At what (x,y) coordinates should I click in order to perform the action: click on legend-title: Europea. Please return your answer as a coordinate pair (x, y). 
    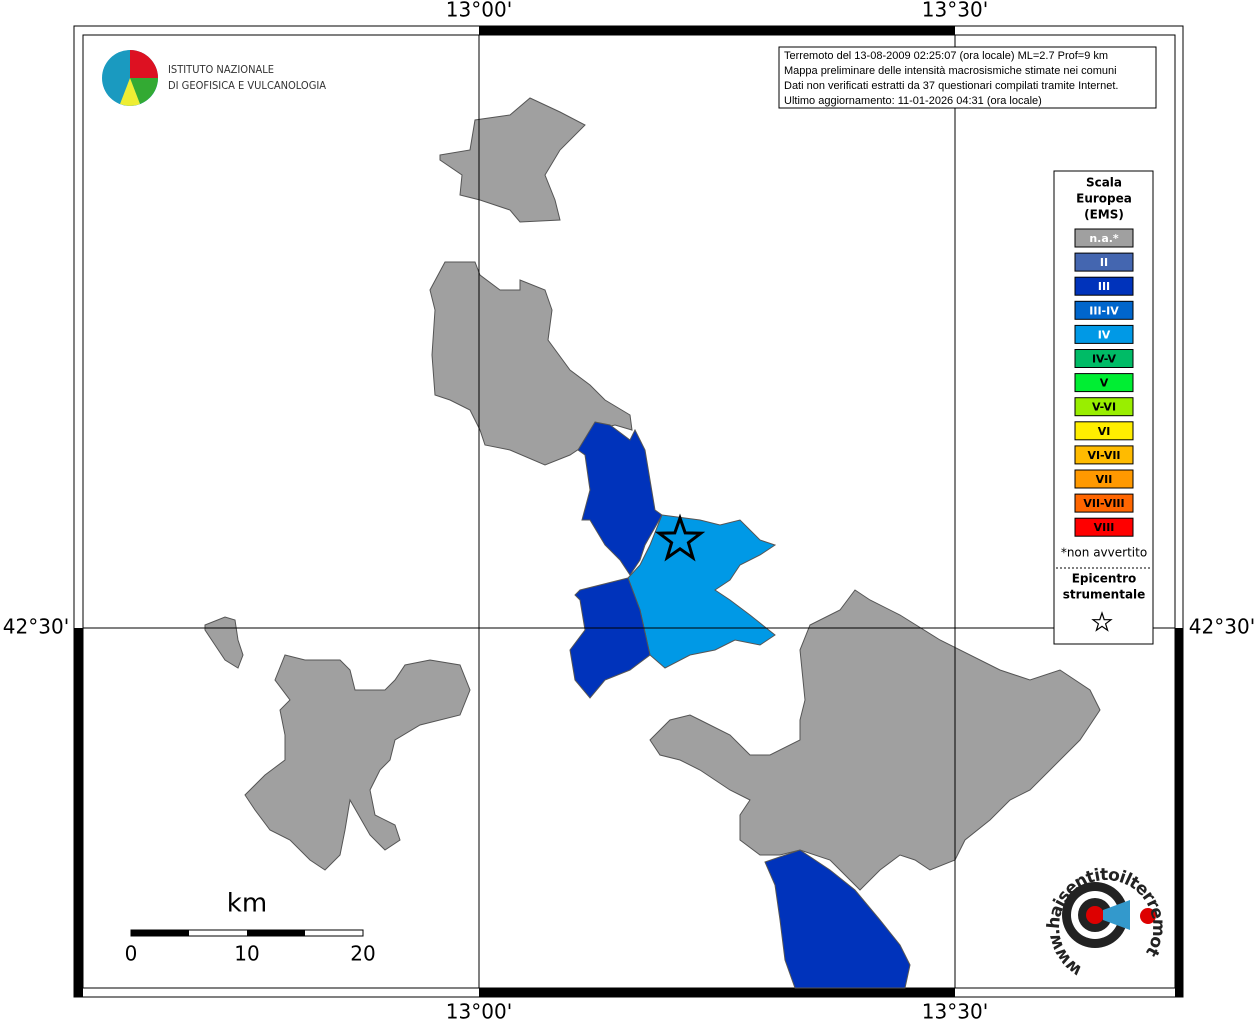
    Looking at the image, I should click on (1104, 199).